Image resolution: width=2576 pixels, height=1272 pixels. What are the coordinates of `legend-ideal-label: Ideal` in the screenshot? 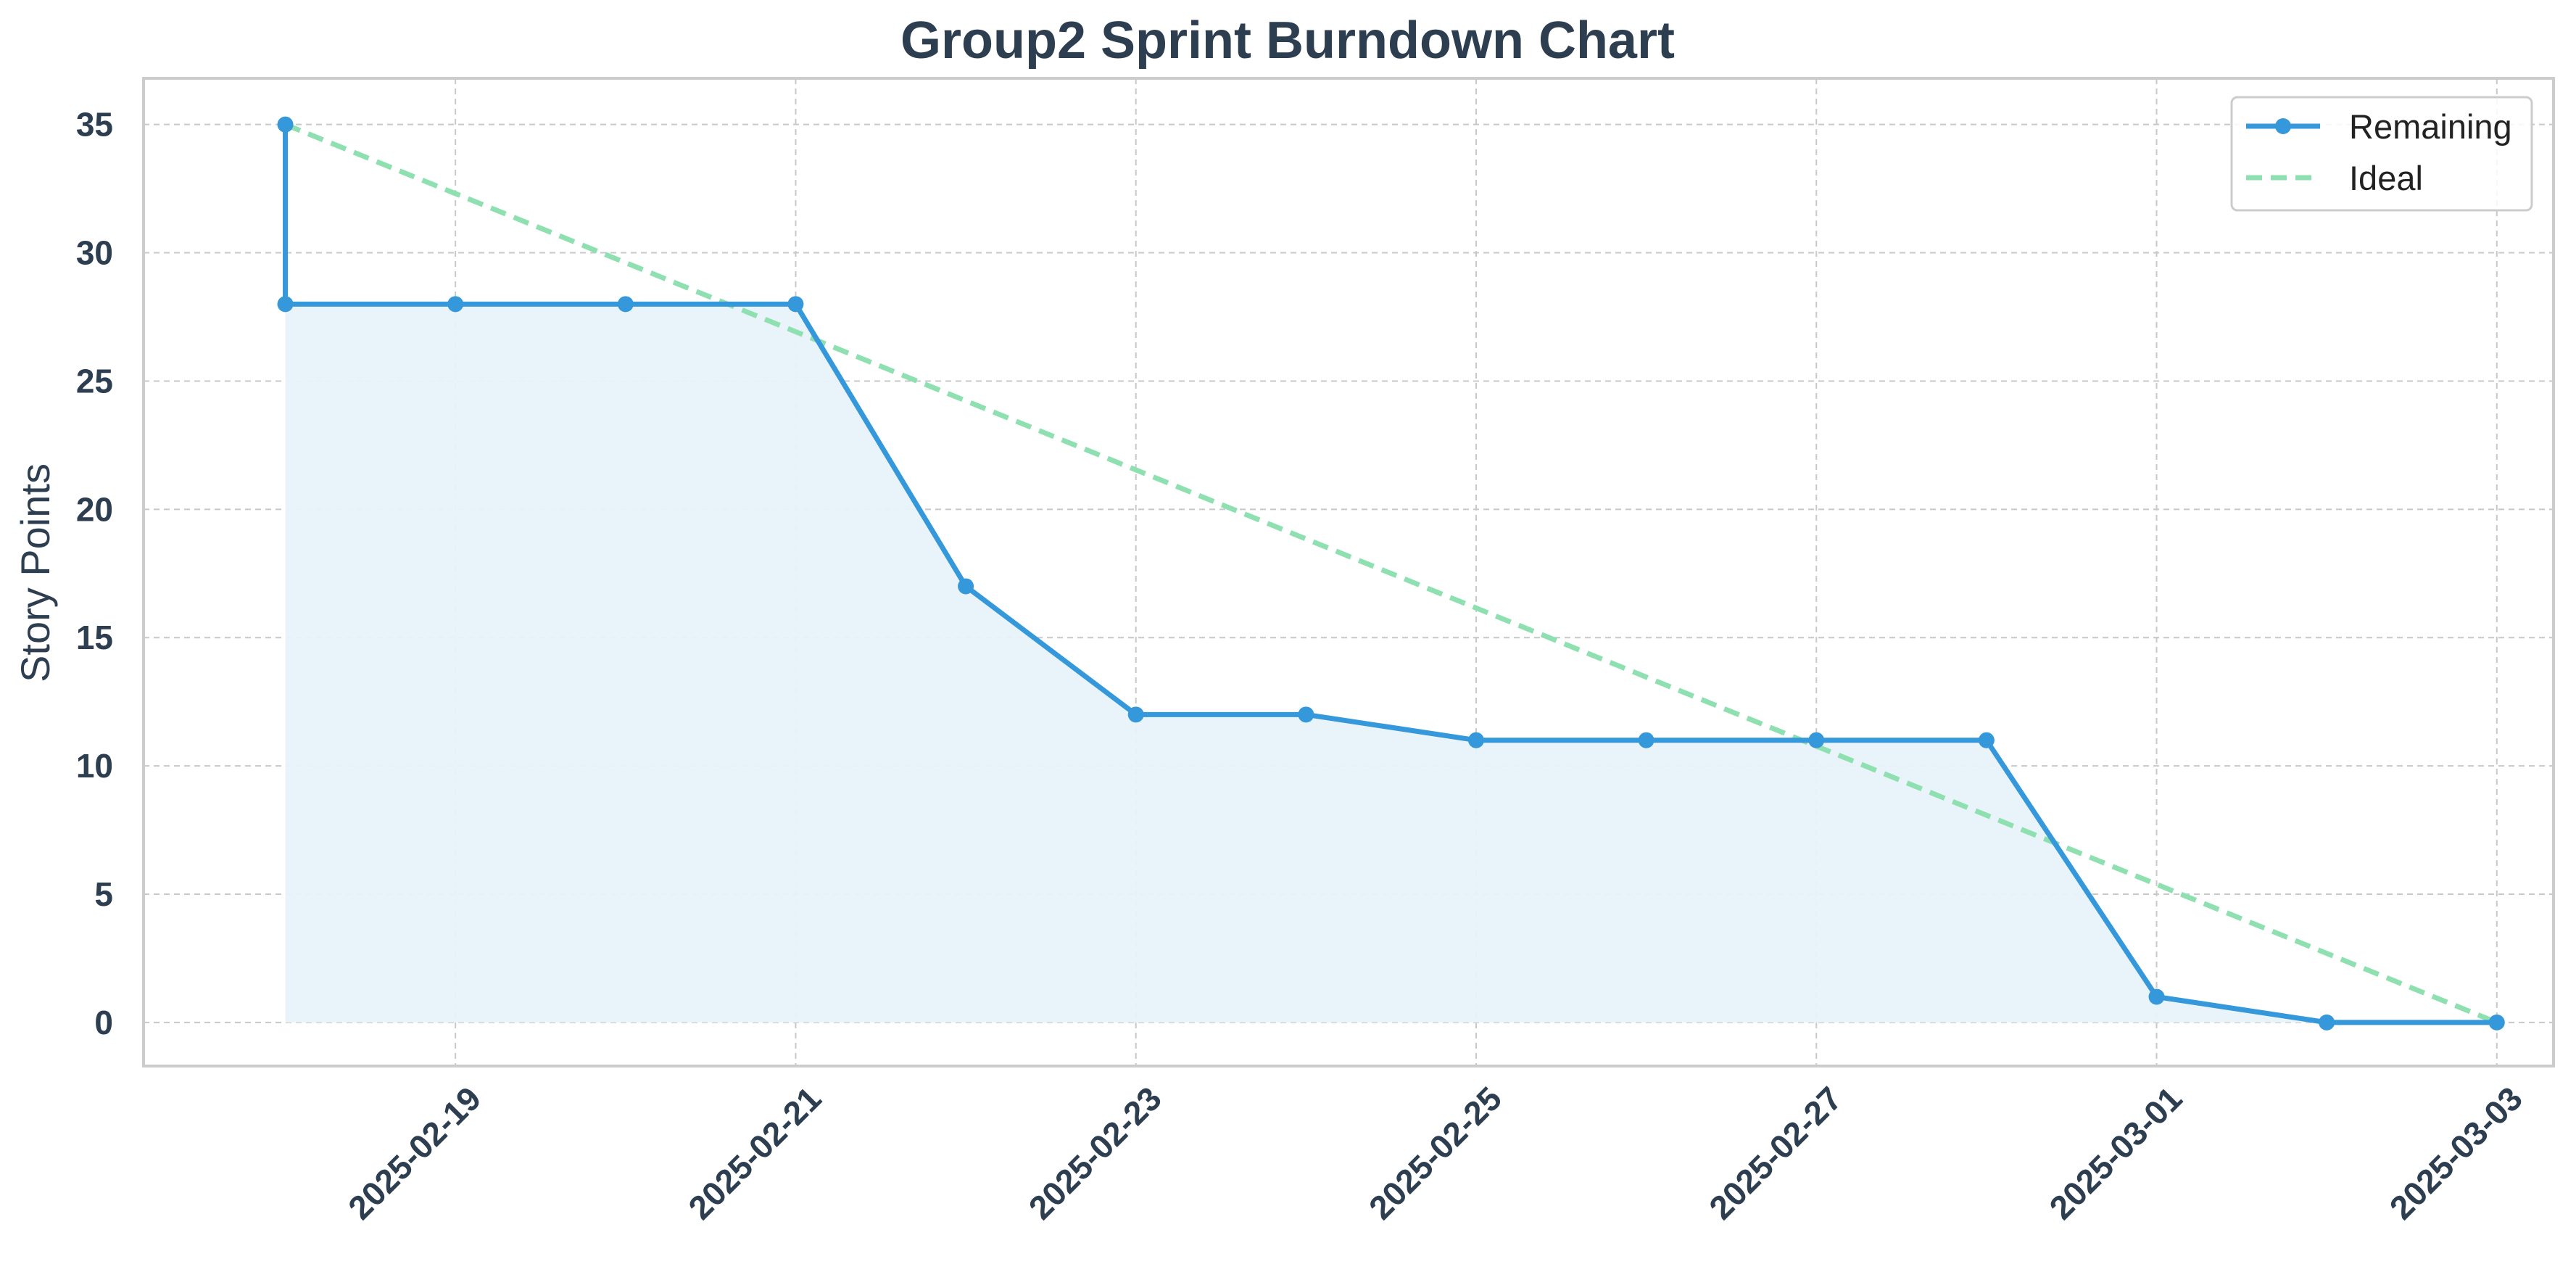 It's located at (2386, 178).